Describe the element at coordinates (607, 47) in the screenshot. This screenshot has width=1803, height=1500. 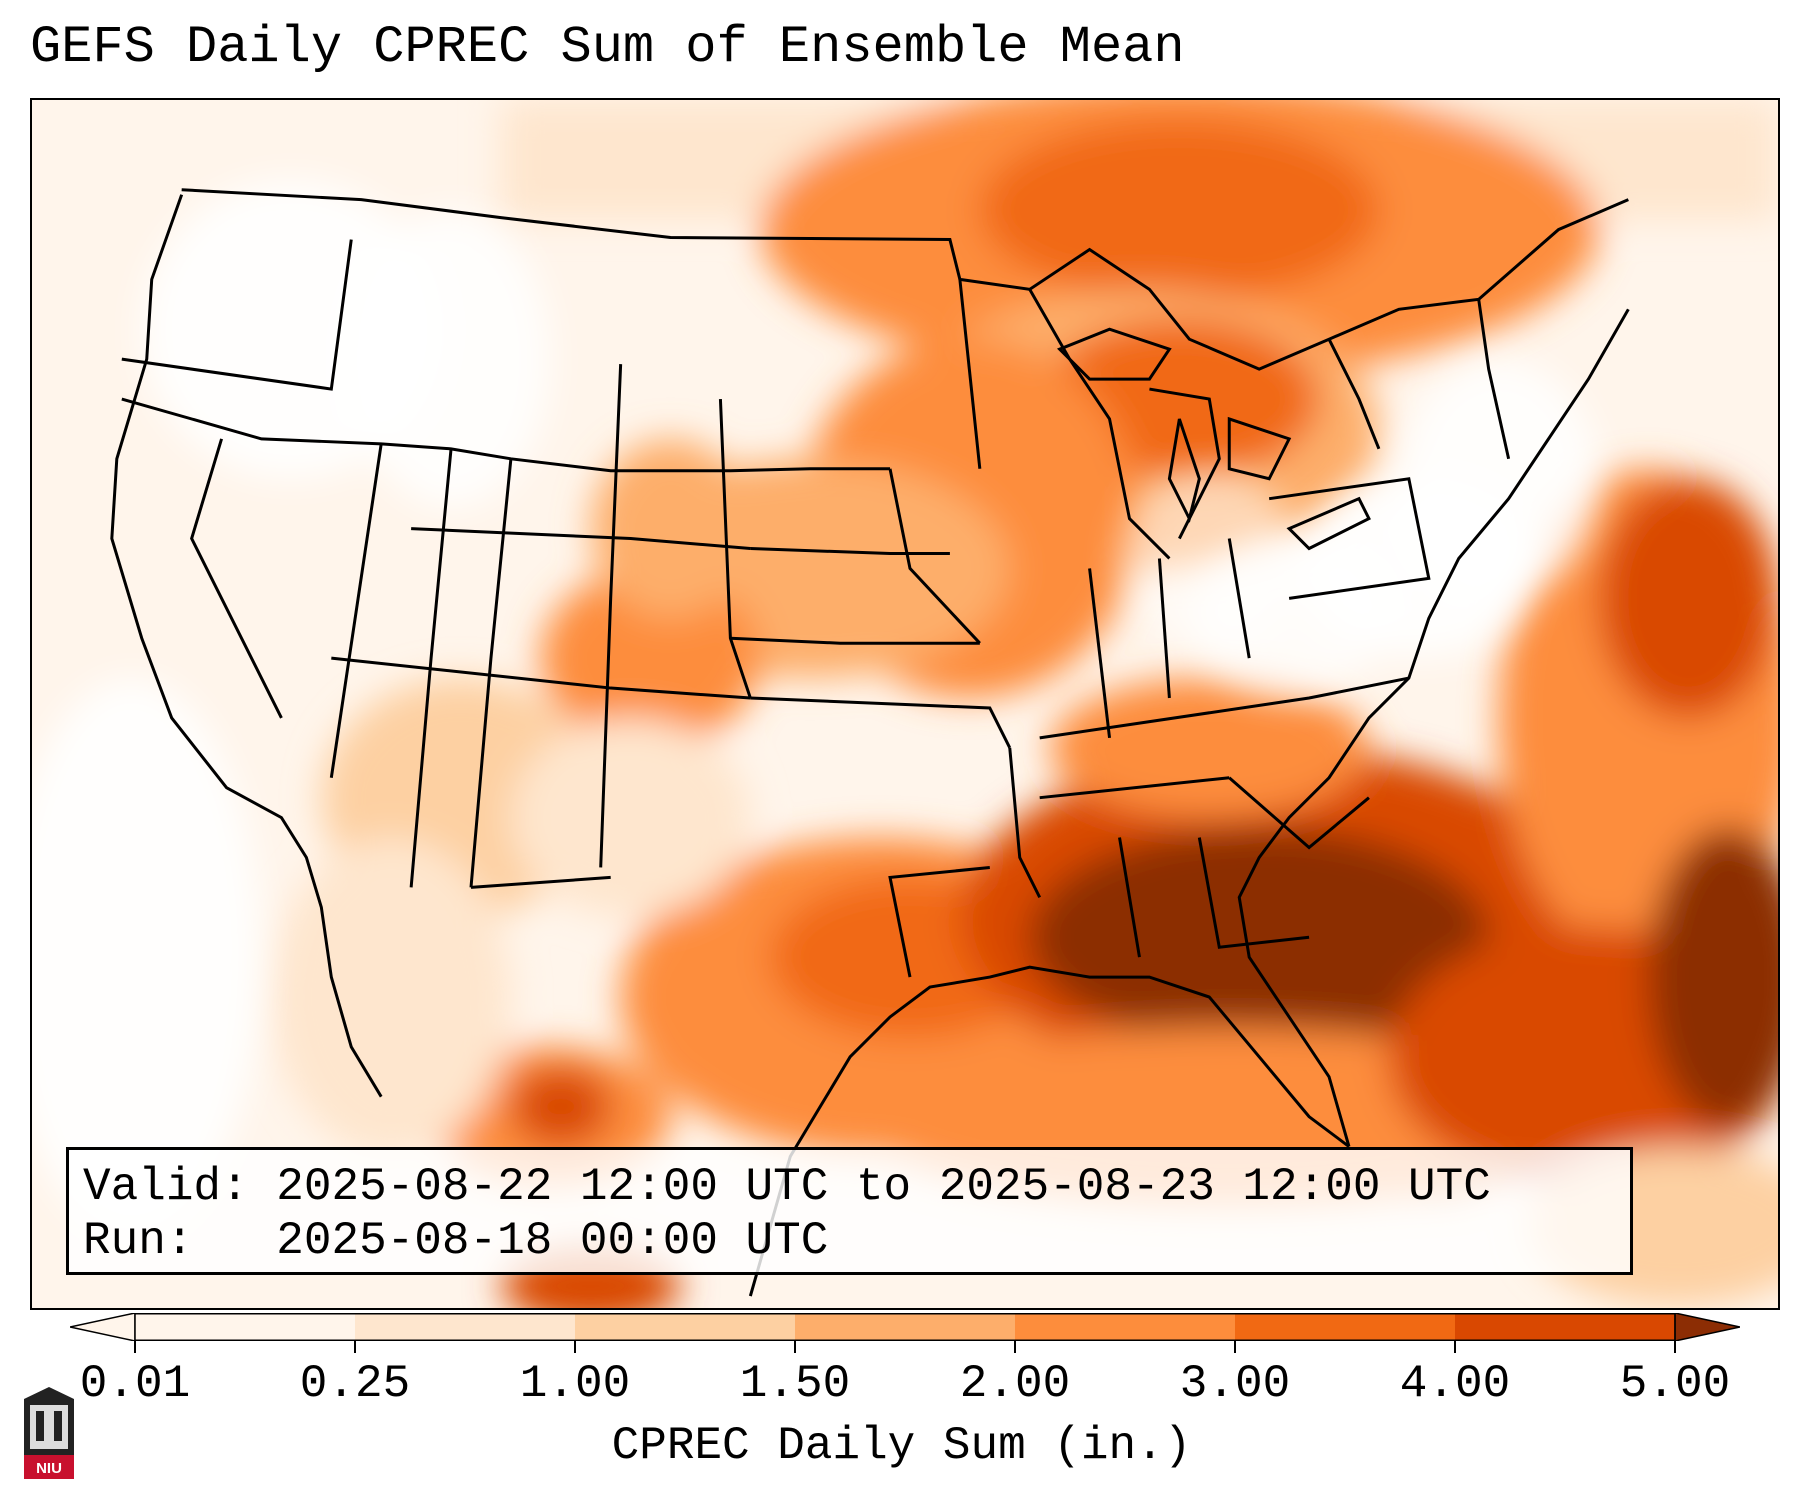
I see `map-title: GEFS Daily CPREC Sum of Ensemble Mean` at that location.